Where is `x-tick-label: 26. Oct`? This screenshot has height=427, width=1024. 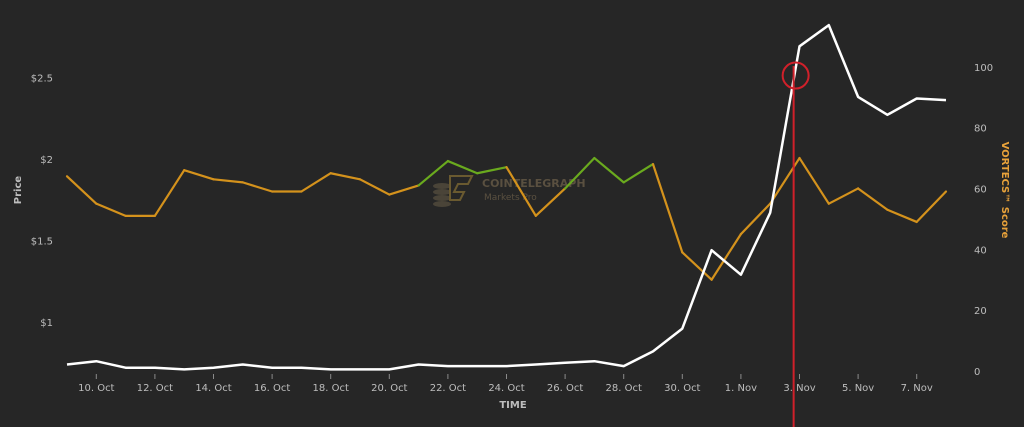 x-tick-label: 26. Oct is located at coordinates (565, 388).